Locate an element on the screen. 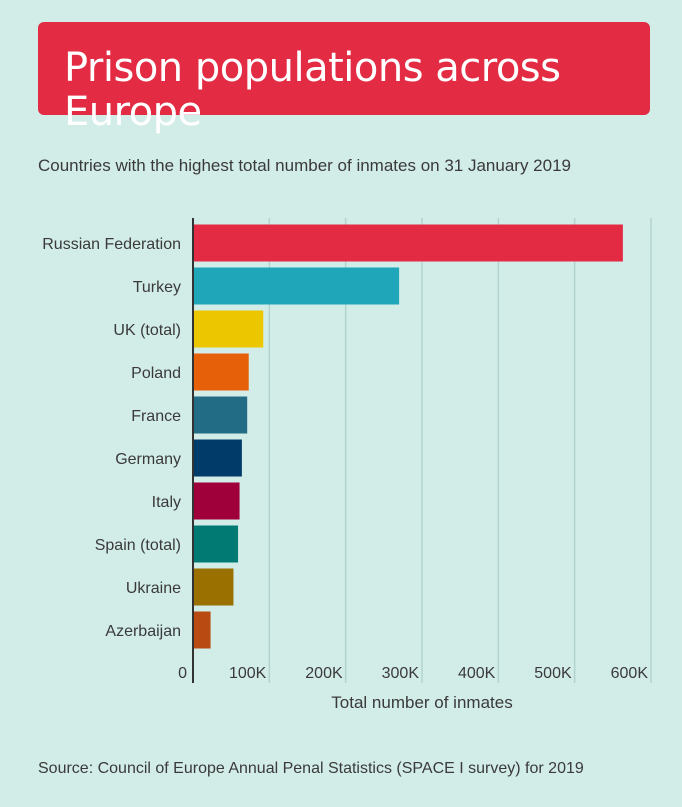 This screenshot has width=682, height=807. x-axis-ticks: 0 100K 200K 300K 400K 500K 600K is located at coordinates (413, 673).